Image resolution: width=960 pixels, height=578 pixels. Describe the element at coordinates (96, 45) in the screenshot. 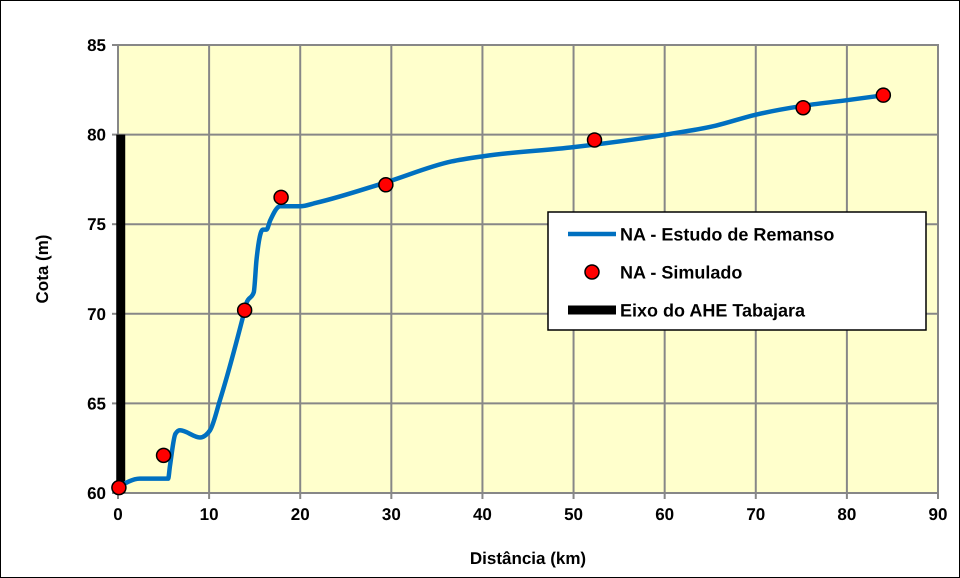

I see `y-tick-label: 85` at that location.